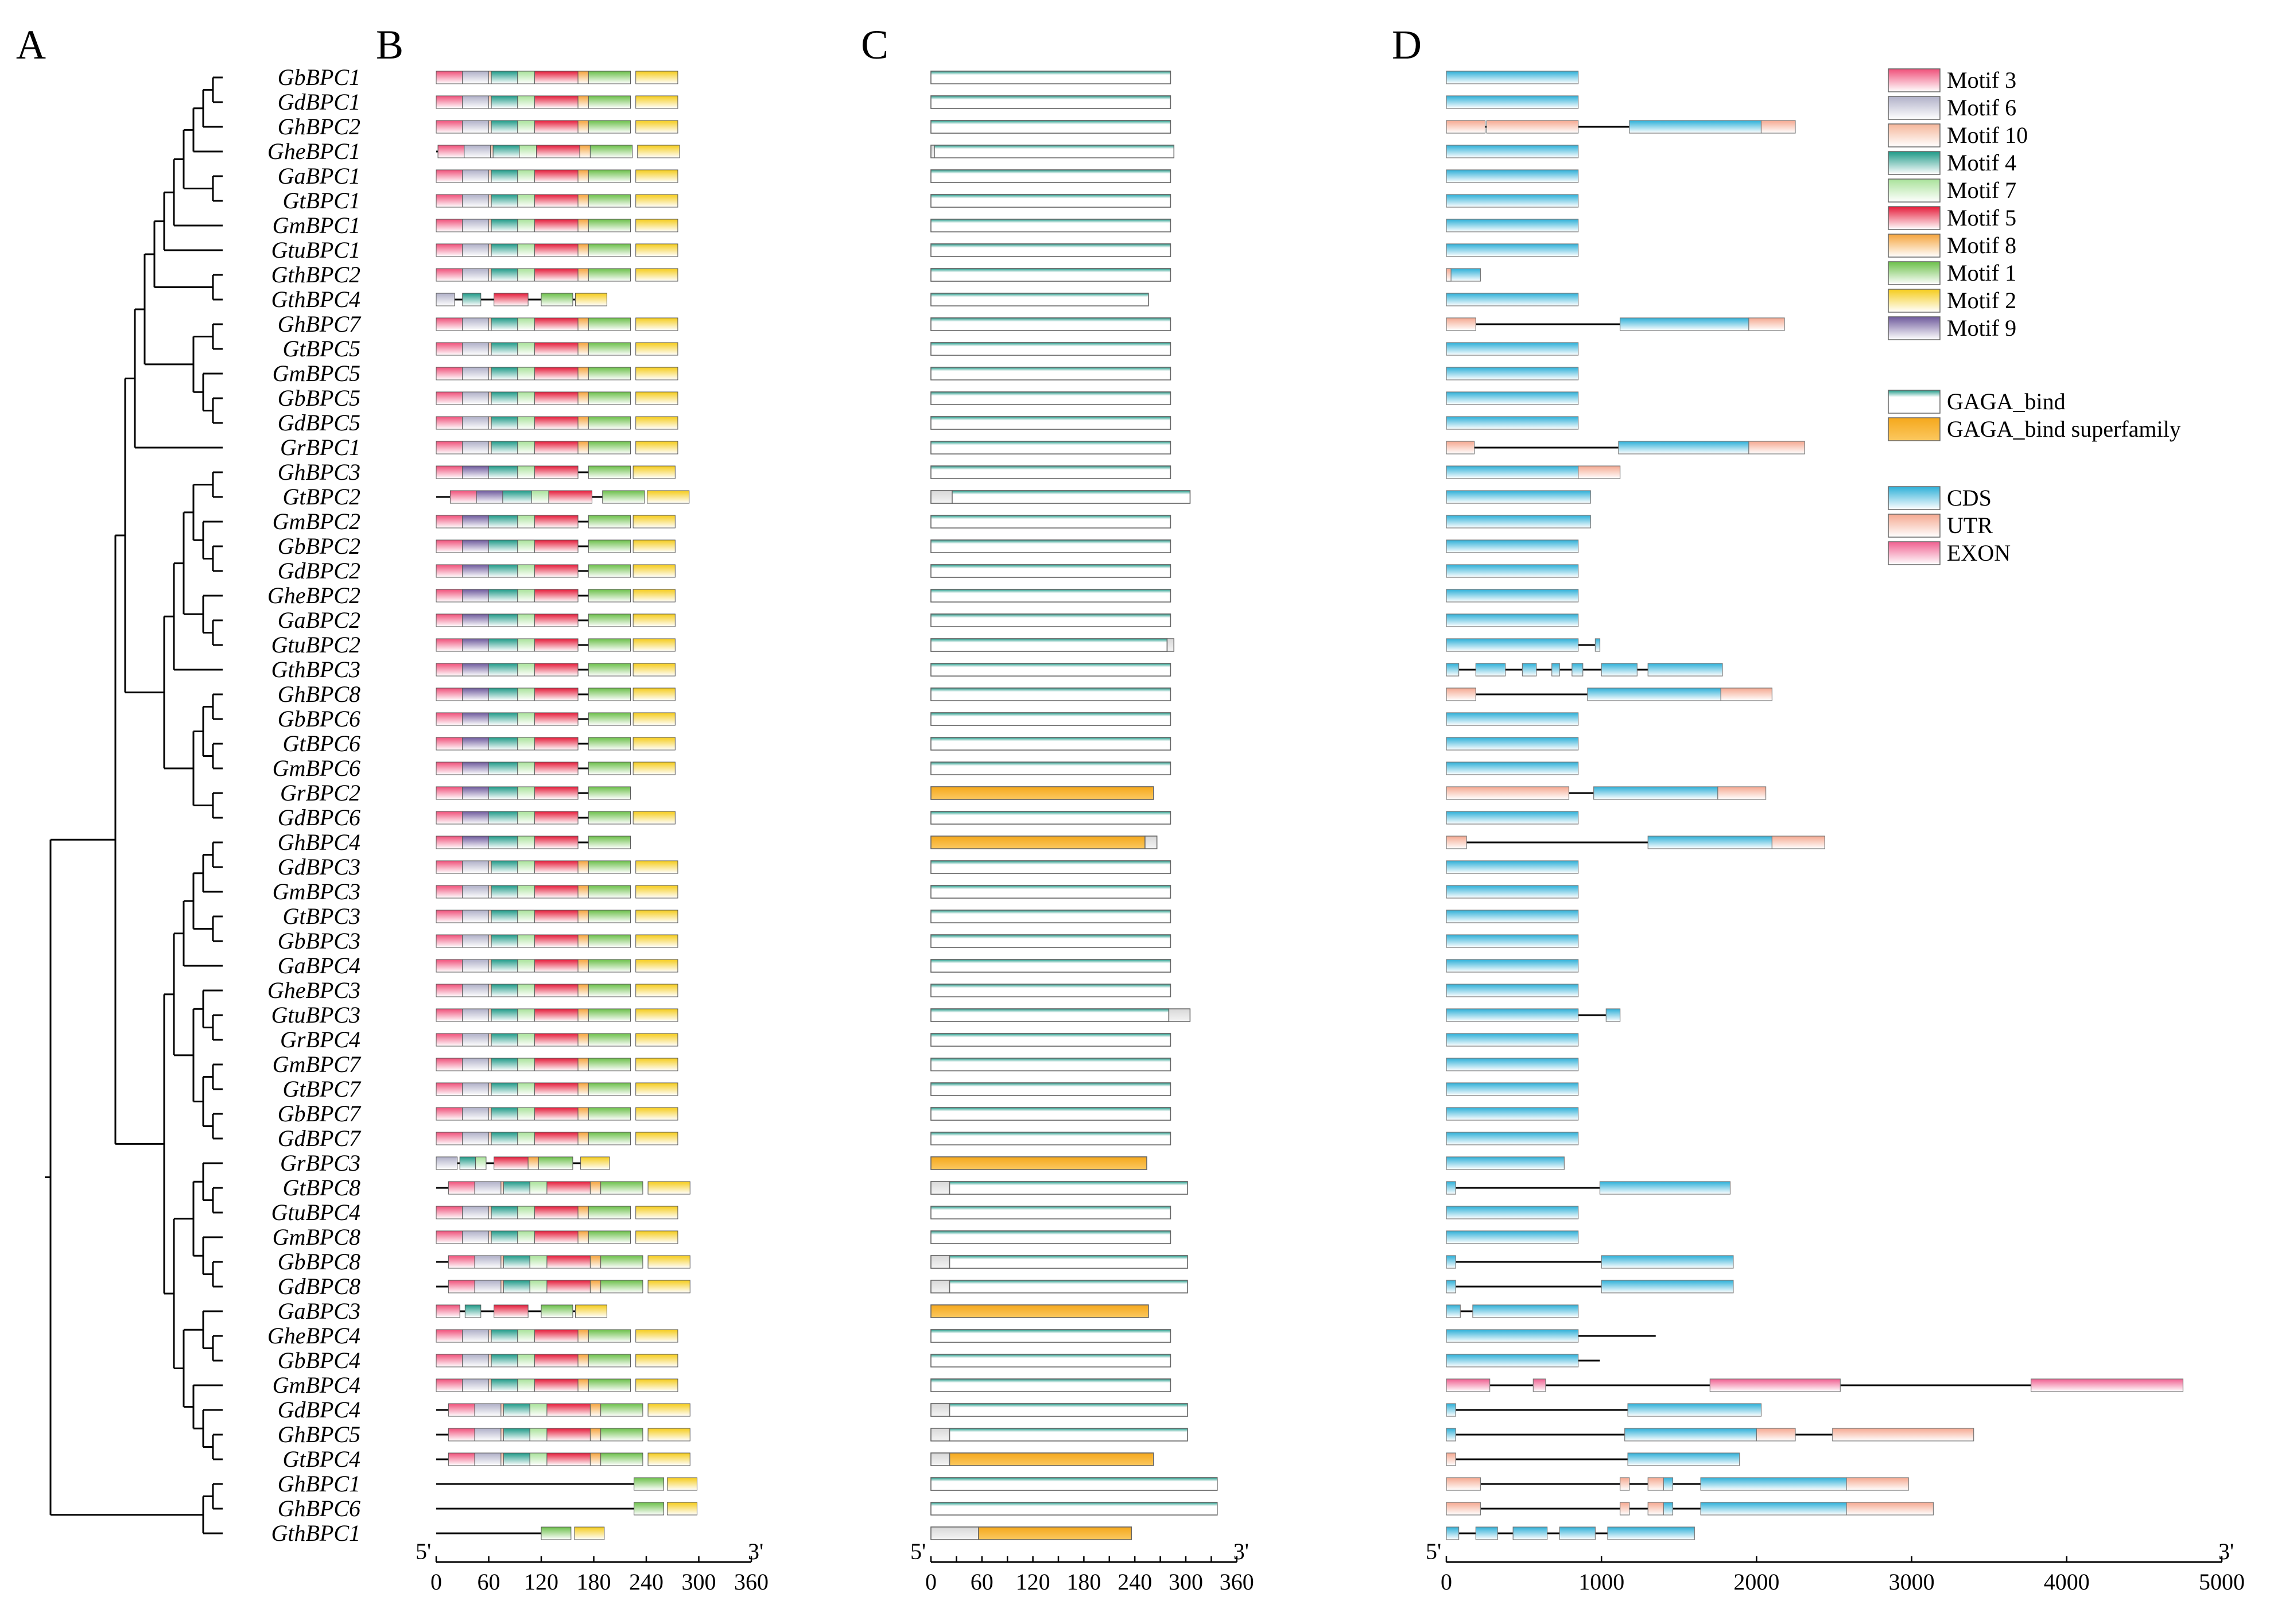  Describe the element at coordinates (315, 669) in the screenshot. I see `gene-label: GthBPC3` at that location.